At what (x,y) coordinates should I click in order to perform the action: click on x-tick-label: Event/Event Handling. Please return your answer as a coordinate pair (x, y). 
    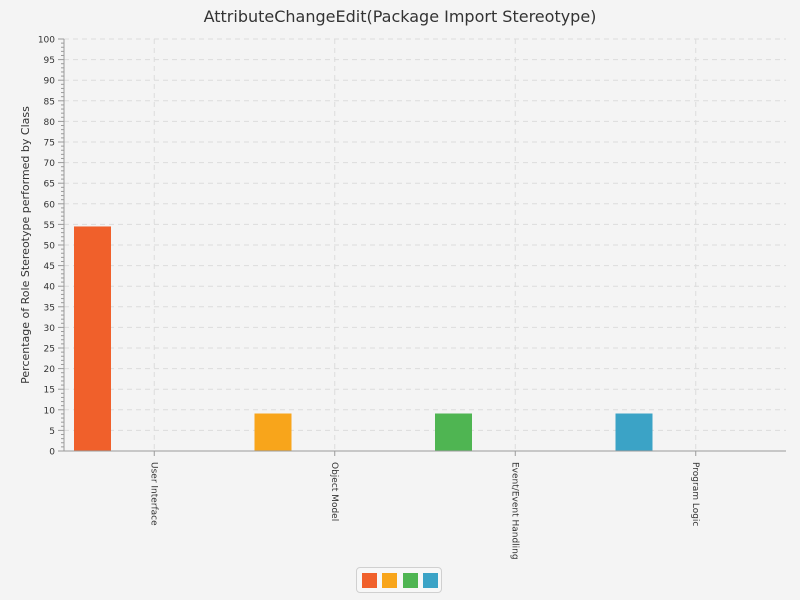
    Looking at the image, I should click on (514, 511).